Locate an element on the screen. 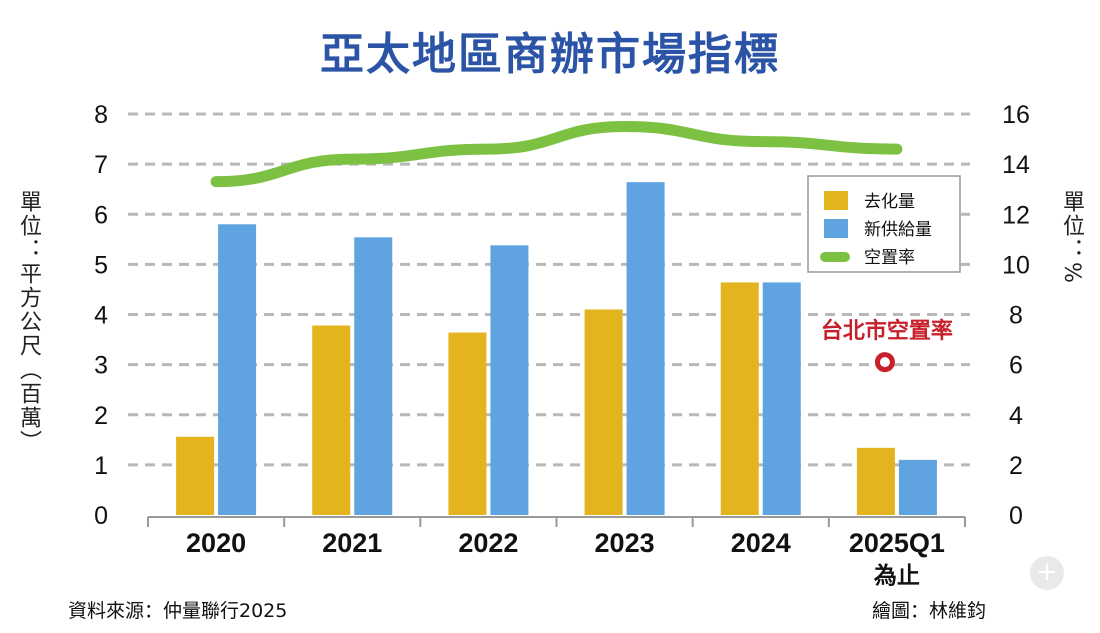  right-tick-label: 8 is located at coordinates (1016, 316).